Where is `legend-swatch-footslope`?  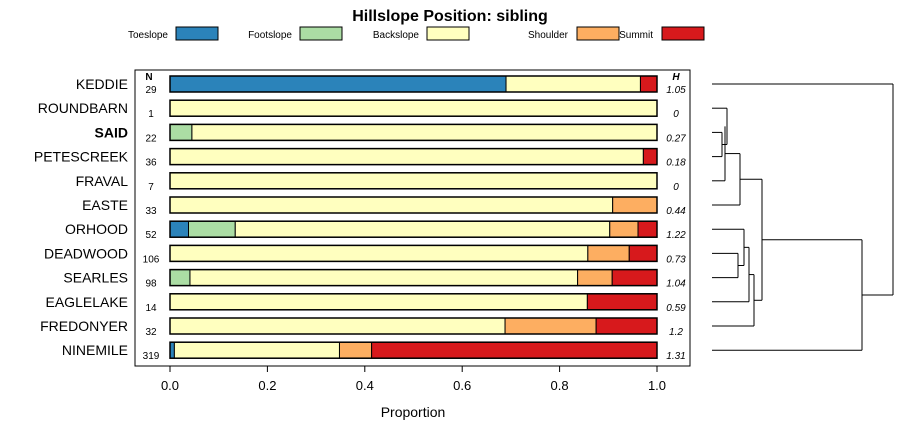 legend-swatch-footslope is located at coordinates (321, 33).